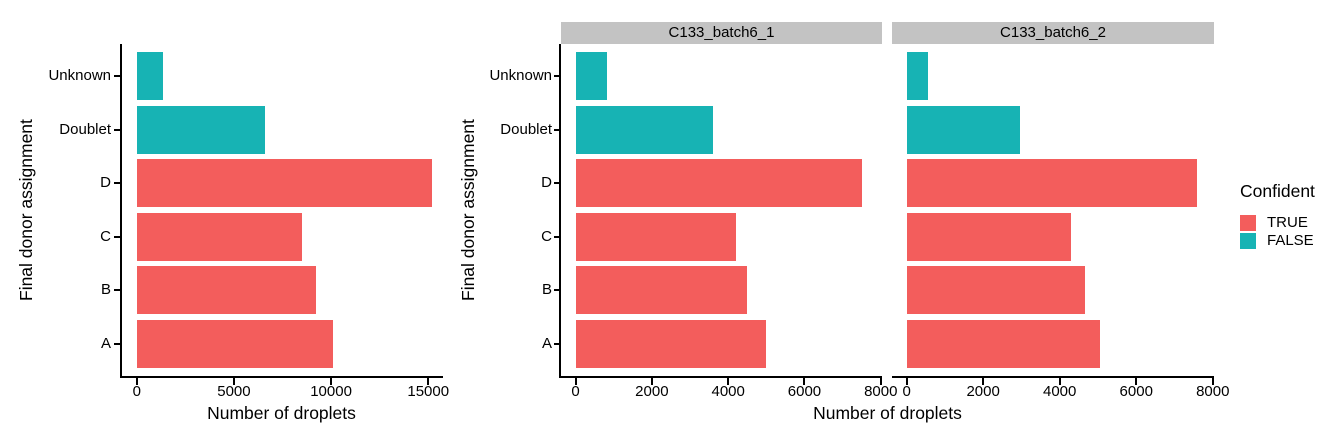 The width and height of the screenshot is (1344, 447). What do you see at coordinates (1053, 33) in the screenshot?
I see `facet-strip-batch6-2: C133_batch6_2` at bounding box center [1053, 33].